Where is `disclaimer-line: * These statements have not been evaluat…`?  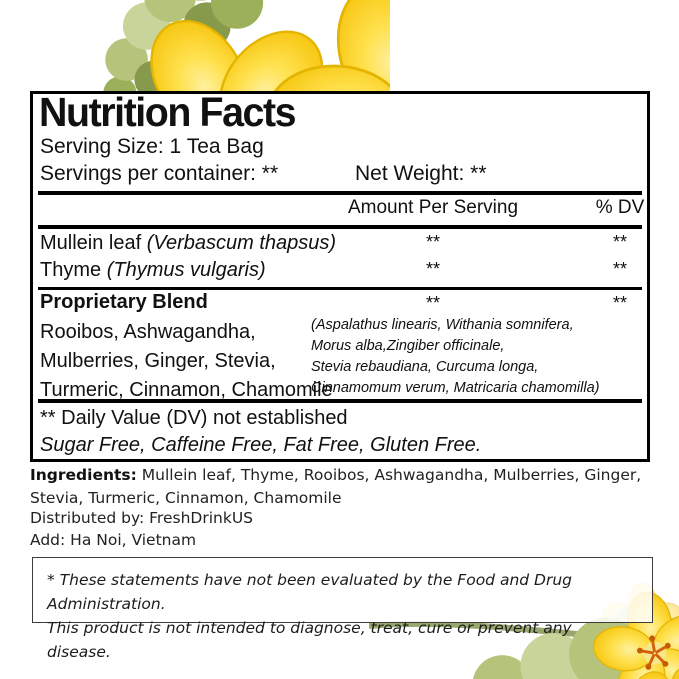 disclaimer-line: * These statements have not been evaluat… is located at coordinates (310, 592).